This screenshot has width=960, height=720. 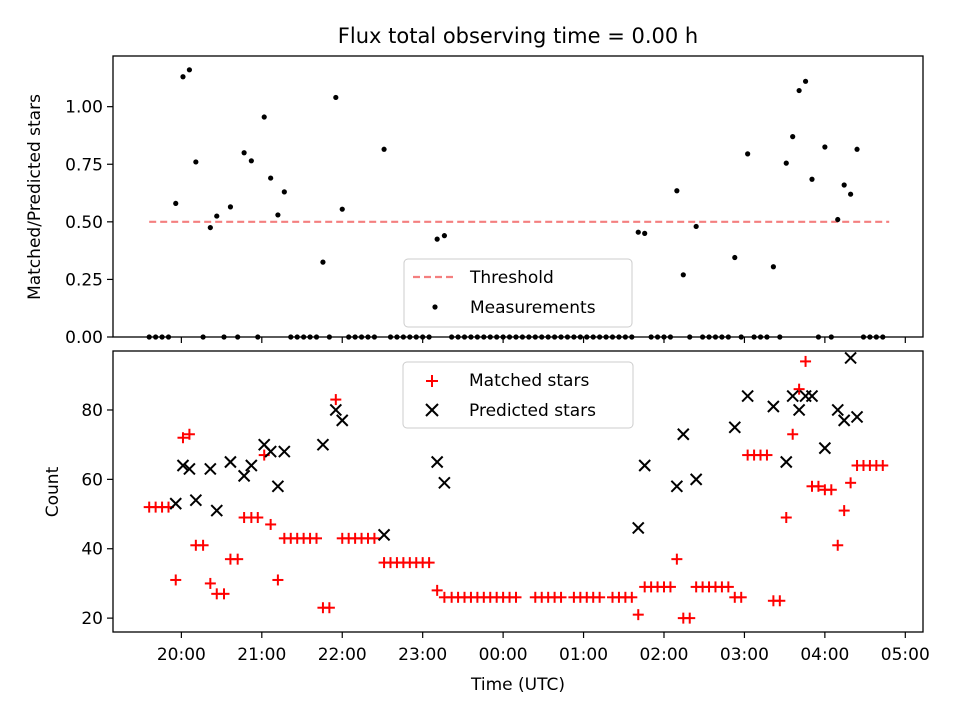 I want to click on x-tick-label: 01:00, so click(x=583, y=655).